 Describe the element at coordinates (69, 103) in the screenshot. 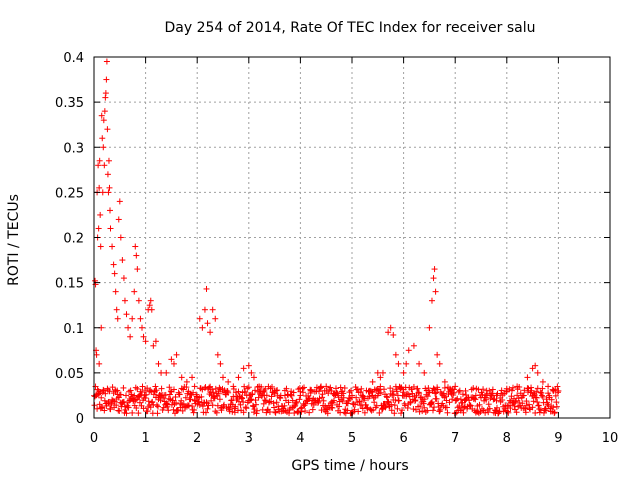

I see `y-tick-label: 0.35` at that location.